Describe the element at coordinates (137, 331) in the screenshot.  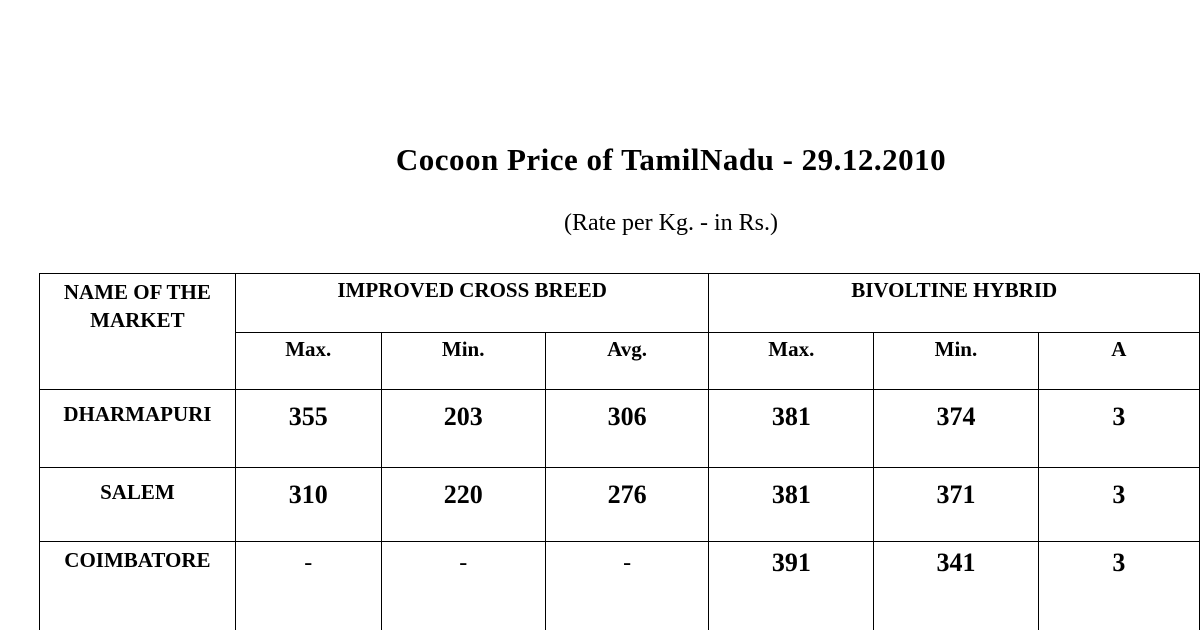
I see `market-column-header: NAME OF THE MARKET` at that location.